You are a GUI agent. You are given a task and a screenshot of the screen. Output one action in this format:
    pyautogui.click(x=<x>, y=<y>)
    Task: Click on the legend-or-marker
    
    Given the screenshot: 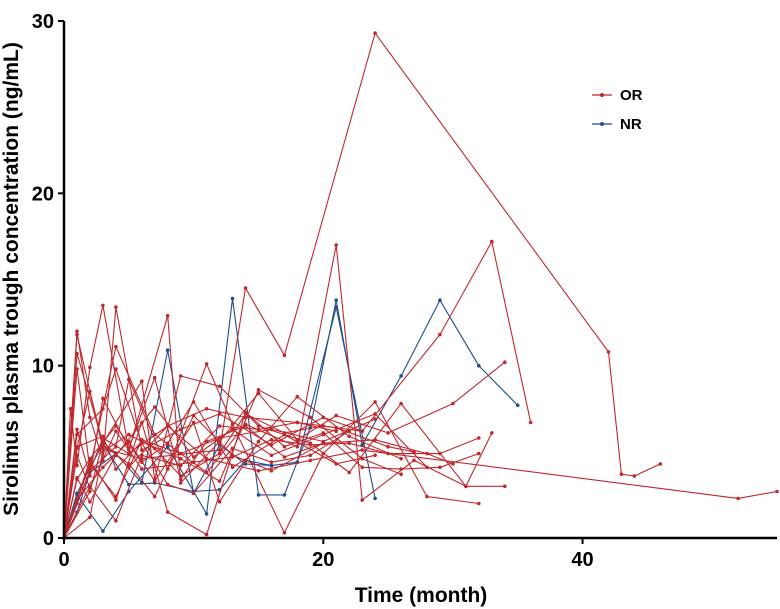 What is the action you would take?
    pyautogui.click(x=602, y=95)
    